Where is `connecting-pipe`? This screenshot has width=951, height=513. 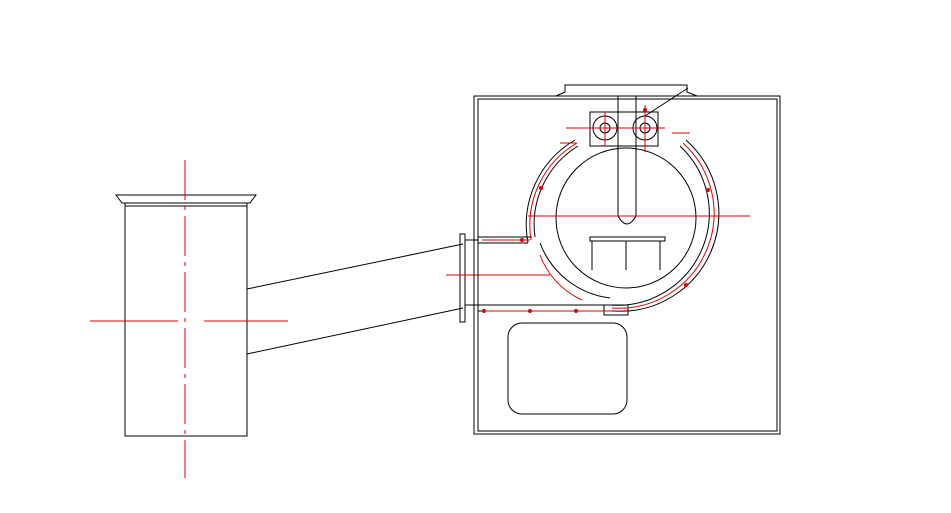
connecting-pipe is located at coordinates (398, 294).